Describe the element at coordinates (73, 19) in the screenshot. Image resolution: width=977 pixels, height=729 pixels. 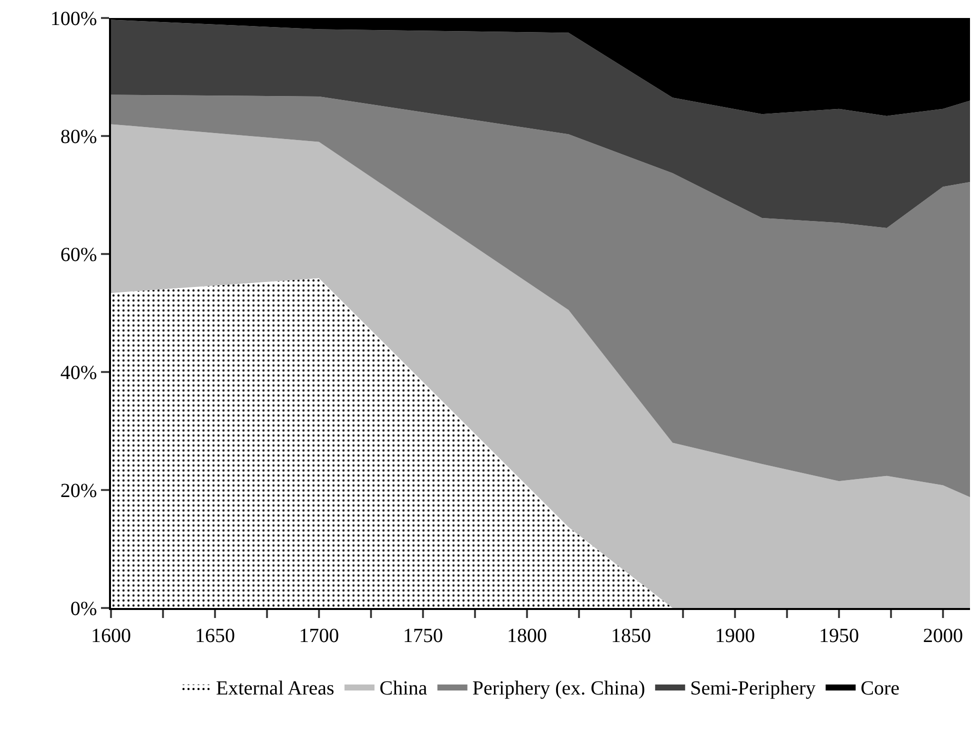
I see `y-tick-label: 100%` at that location.